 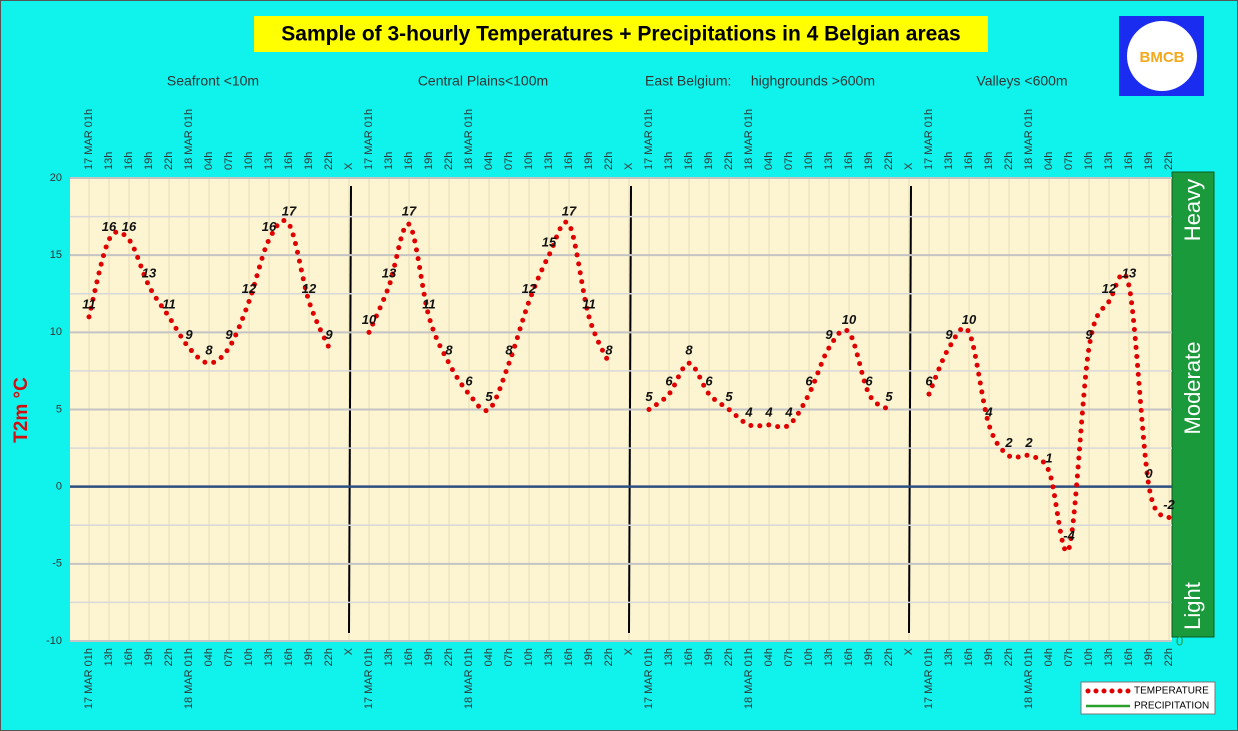 I want to click on y-tick-label: 10, so click(x=56, y=332).